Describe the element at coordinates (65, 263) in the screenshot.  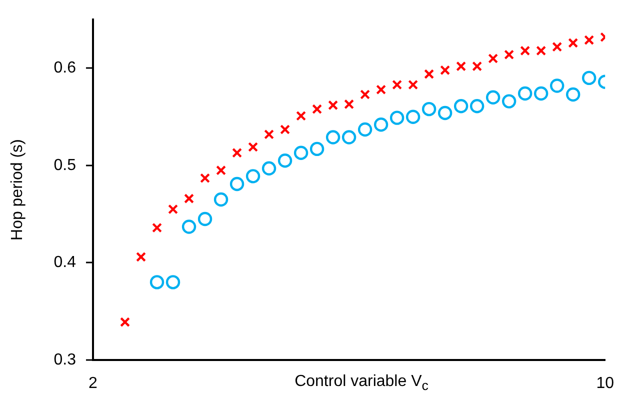
I see `y-tick-label: 0.4` at that location.